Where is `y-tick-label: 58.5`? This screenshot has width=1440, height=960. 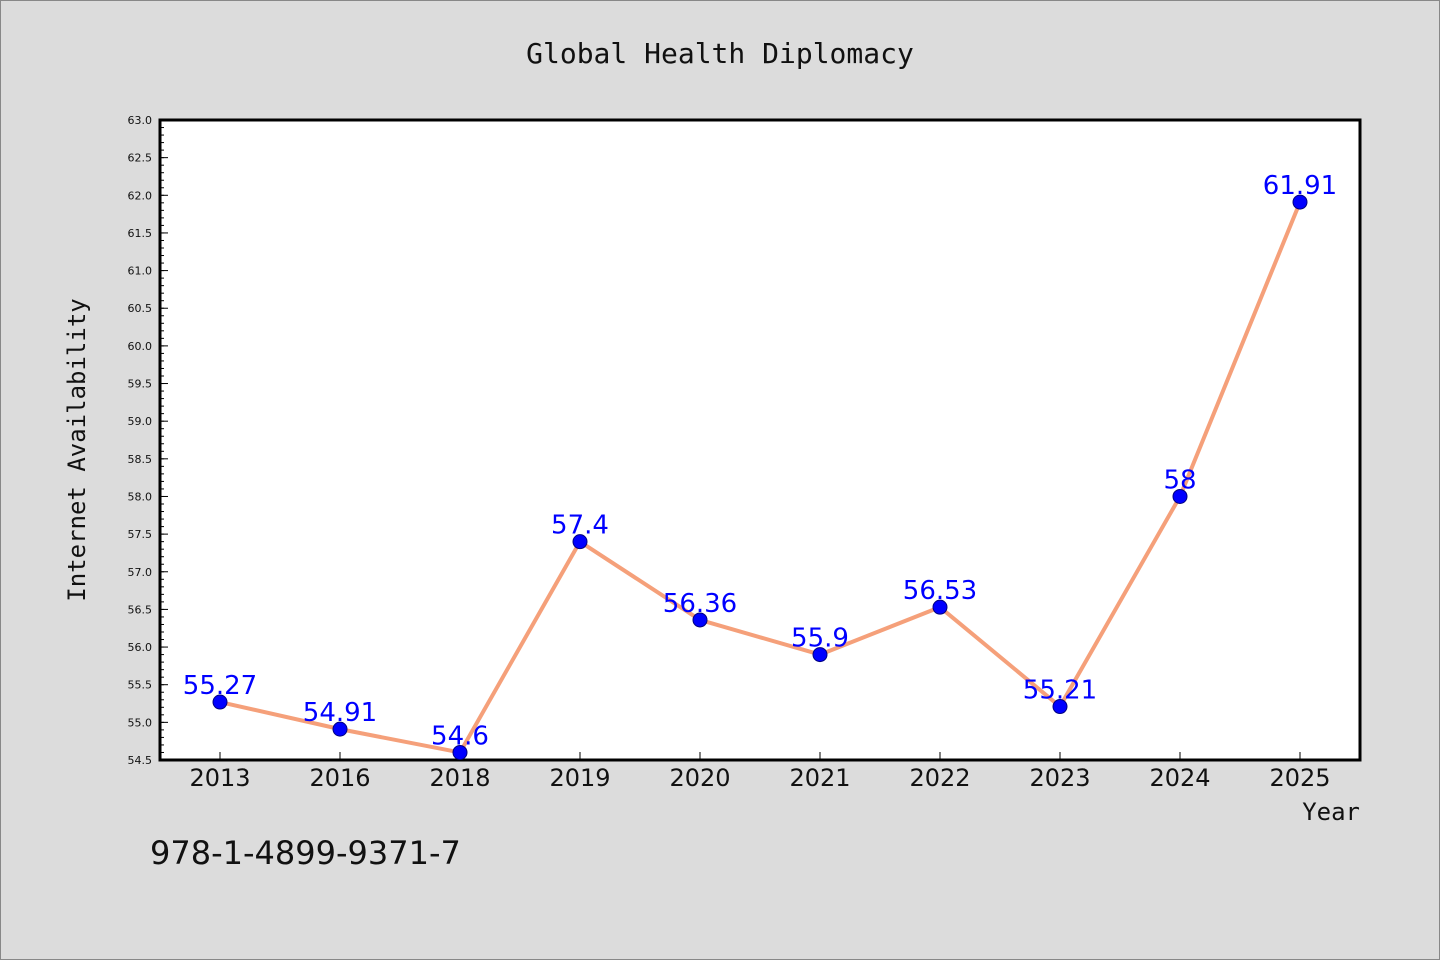
y-tick-label: 58.5 is located at coordinates (140, 459).